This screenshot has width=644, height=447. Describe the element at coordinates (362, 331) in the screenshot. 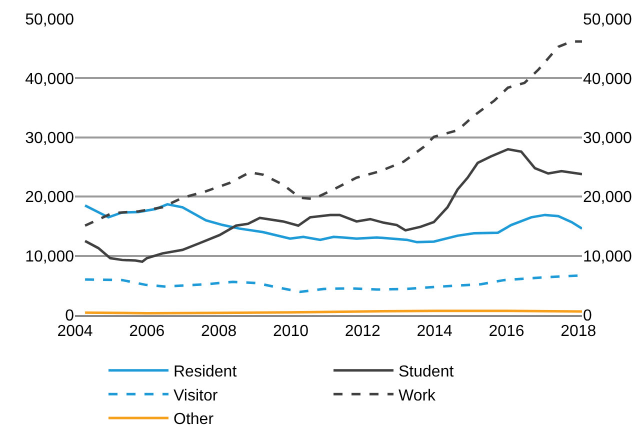

I see `x-tick-label: 2012` at that location.